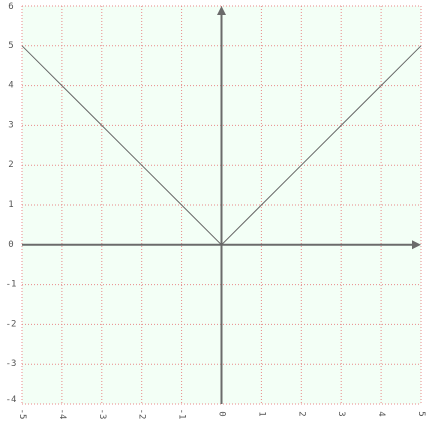  Describe the element at coordinates (11, 400) in the screenshot. I see `y-tick-label: -4` at that location.